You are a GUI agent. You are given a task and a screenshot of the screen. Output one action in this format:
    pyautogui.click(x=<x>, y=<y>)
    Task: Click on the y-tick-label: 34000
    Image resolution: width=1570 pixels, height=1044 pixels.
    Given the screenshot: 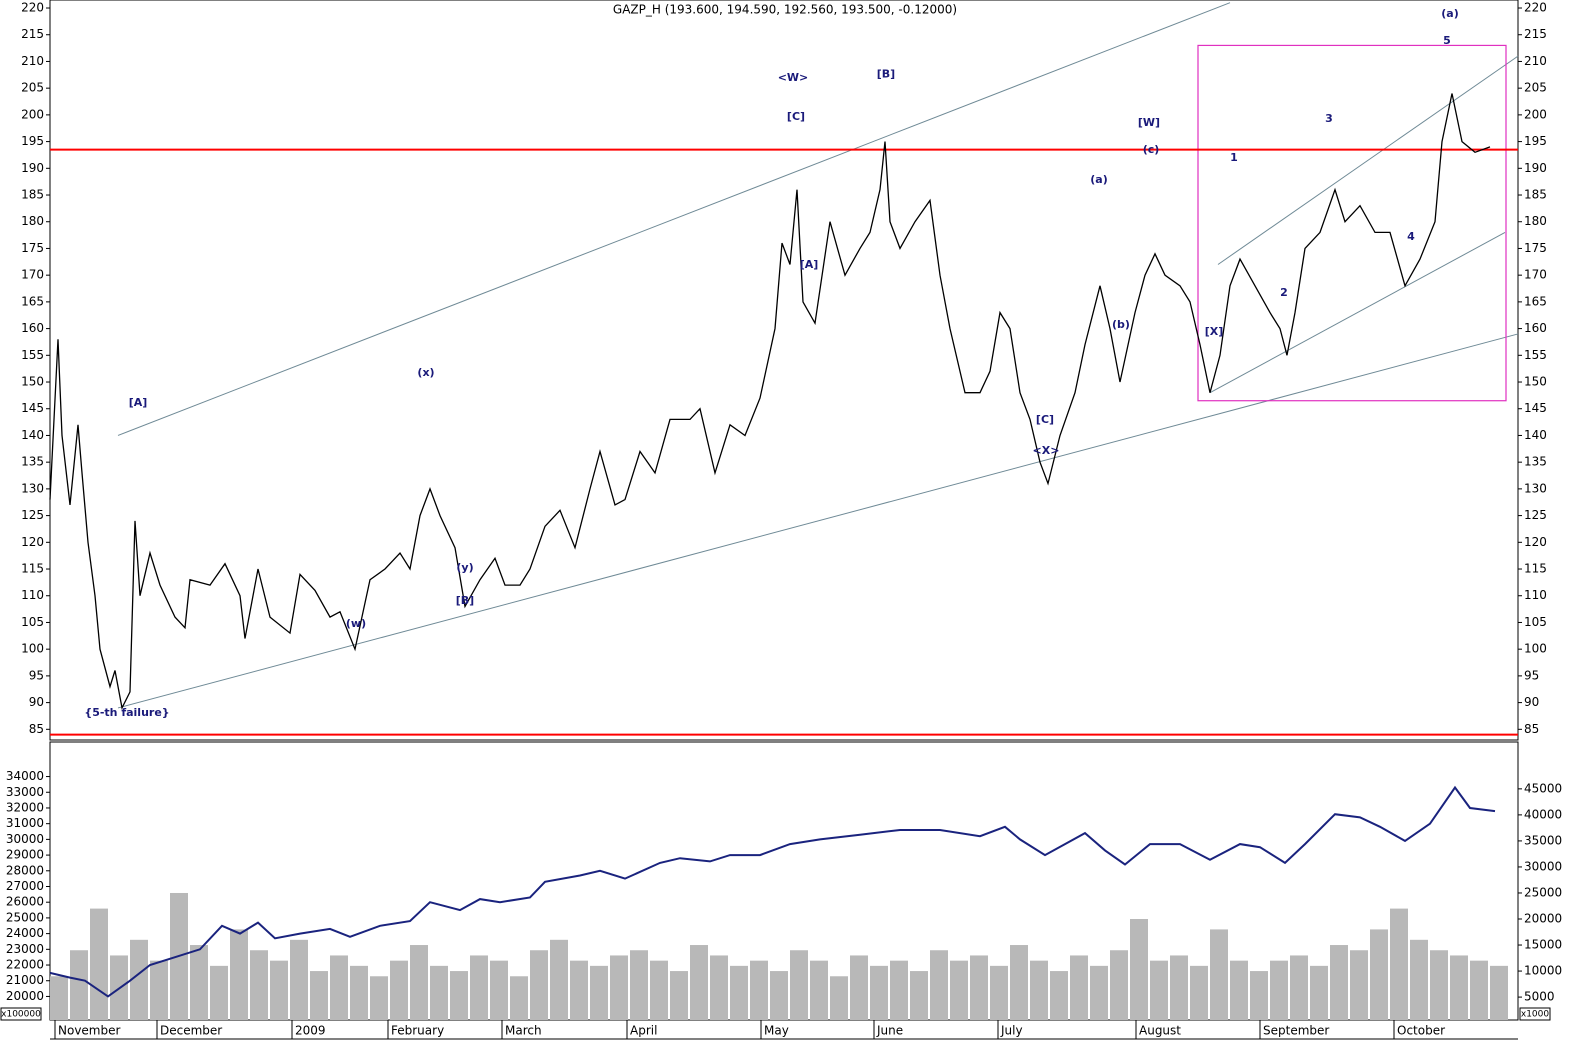 What is the action you would take?
    pyautogui.click(x=25, y=776)
    